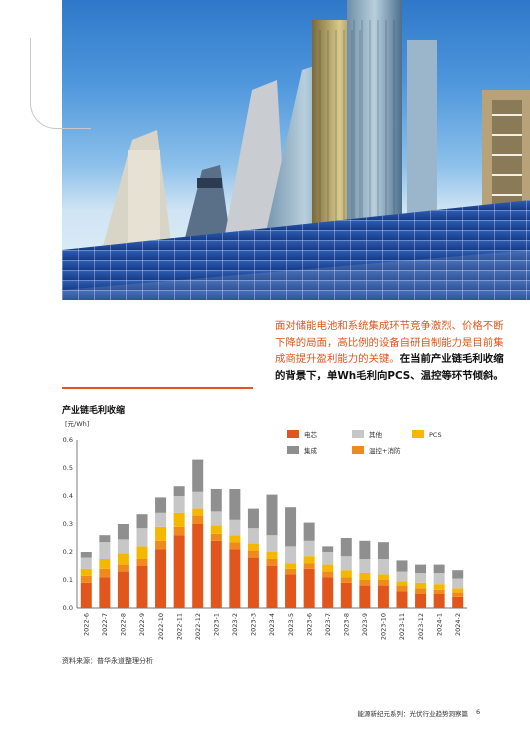 The width and height of the screenshot is (530, 751). What do you see at coordinates (68, 552) in the screenshot?
I see `y-tick-label: 0.2` at bounding box center [68, 552].